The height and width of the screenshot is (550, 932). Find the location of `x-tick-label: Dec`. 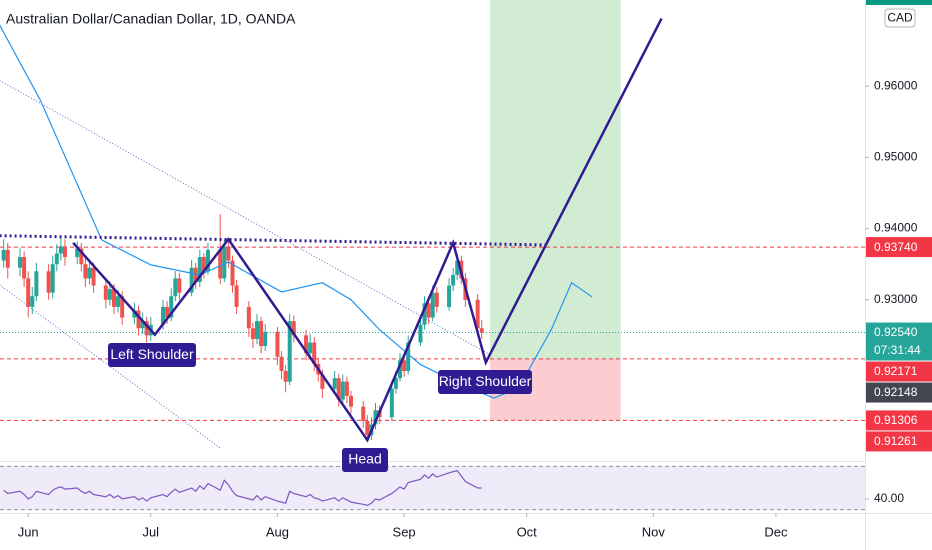

x-tick-label: Dec is located at coordinates (776, 531).